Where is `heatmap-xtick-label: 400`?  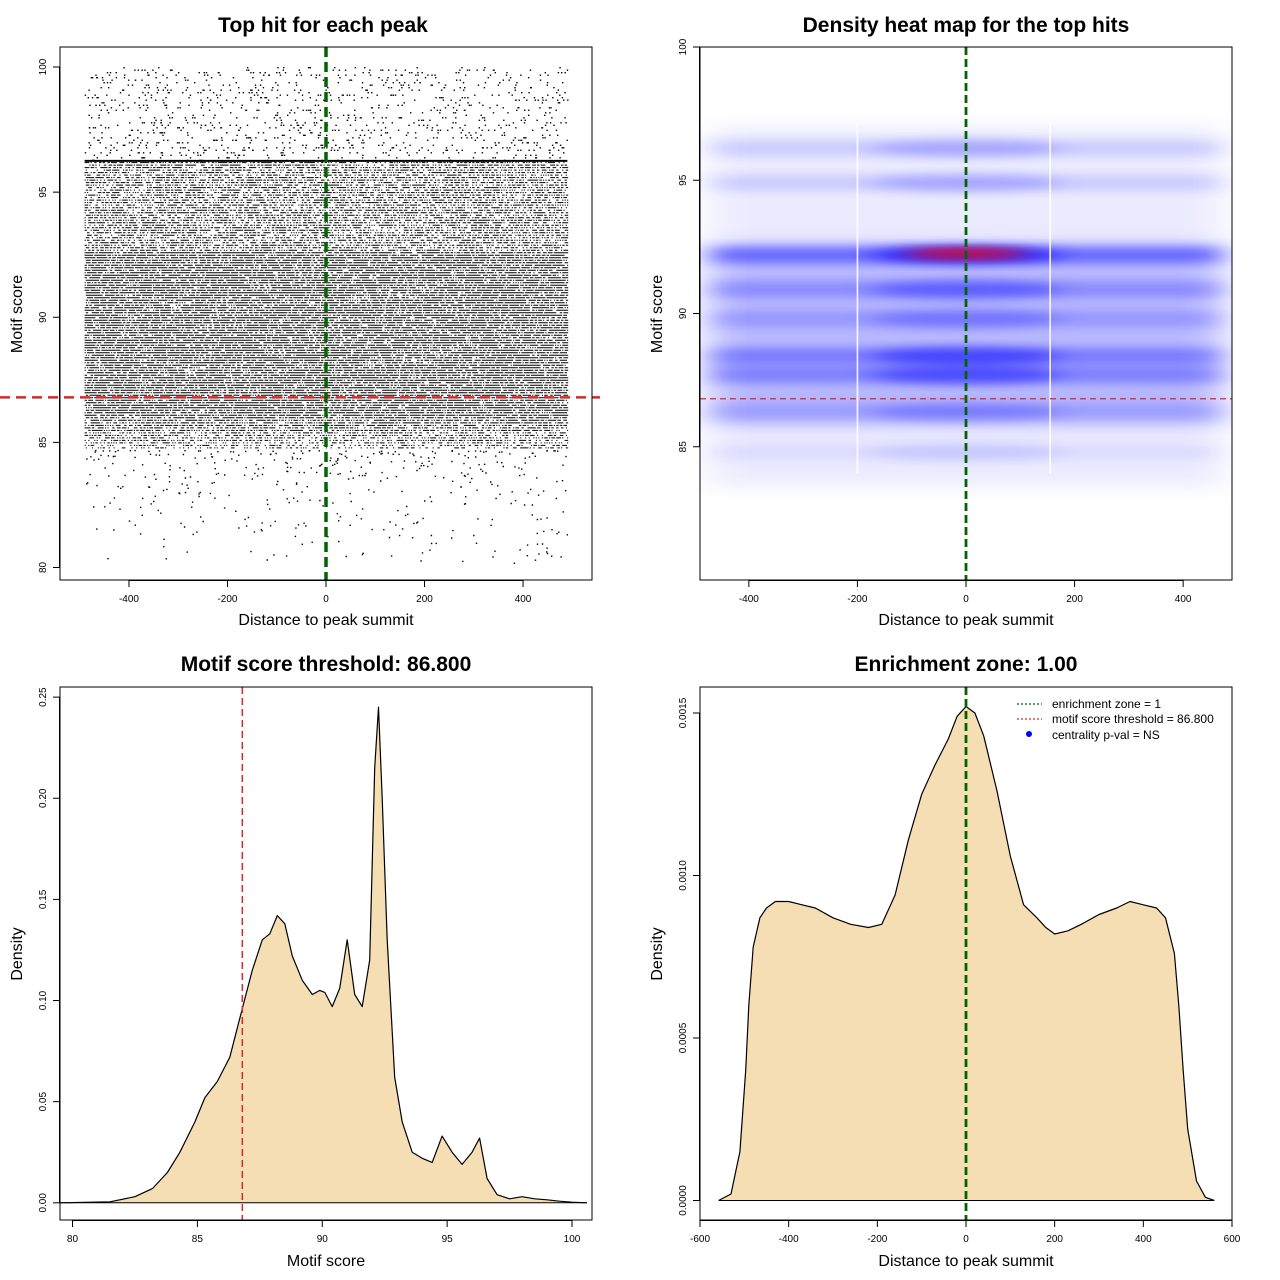 heatmap-xtick-label: 400 is located at coordinates (1183, 599).